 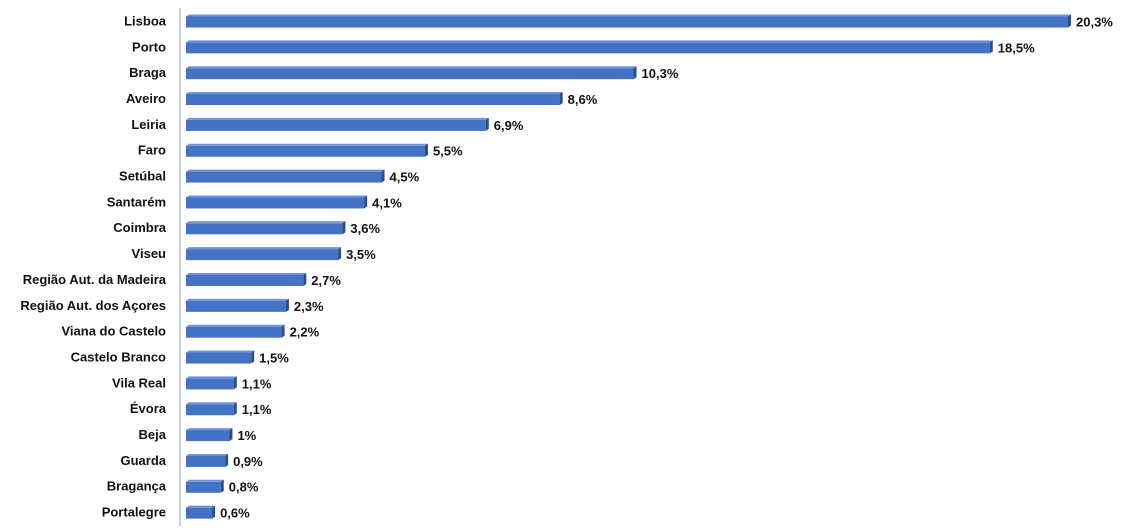 I want to click on data-label: 2,7%, so click(x=326, y=280).